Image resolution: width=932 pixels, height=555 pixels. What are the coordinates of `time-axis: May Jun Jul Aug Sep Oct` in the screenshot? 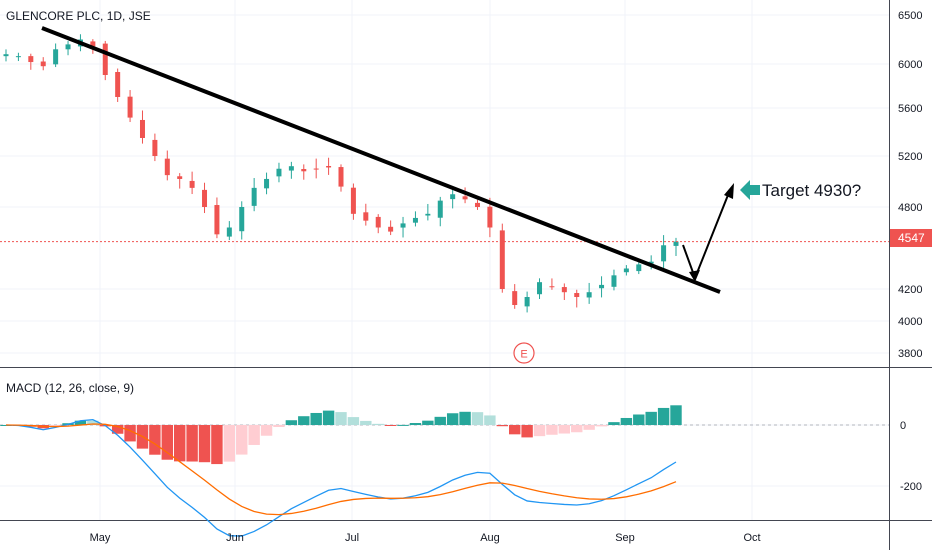 It's located at (425, 538).